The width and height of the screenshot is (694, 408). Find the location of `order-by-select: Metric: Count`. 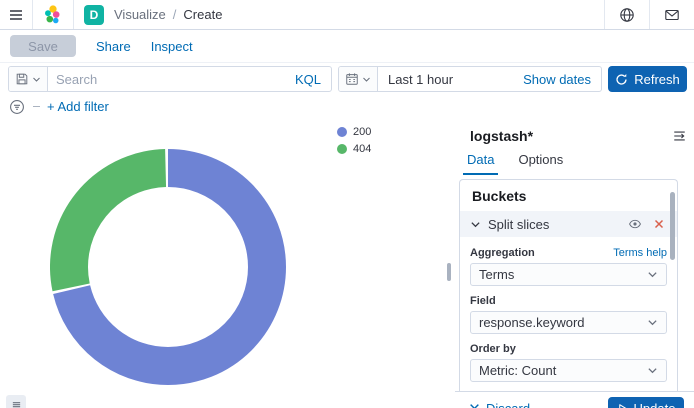

order-by-select: Metric: Count is located at coordinates (568, 370).